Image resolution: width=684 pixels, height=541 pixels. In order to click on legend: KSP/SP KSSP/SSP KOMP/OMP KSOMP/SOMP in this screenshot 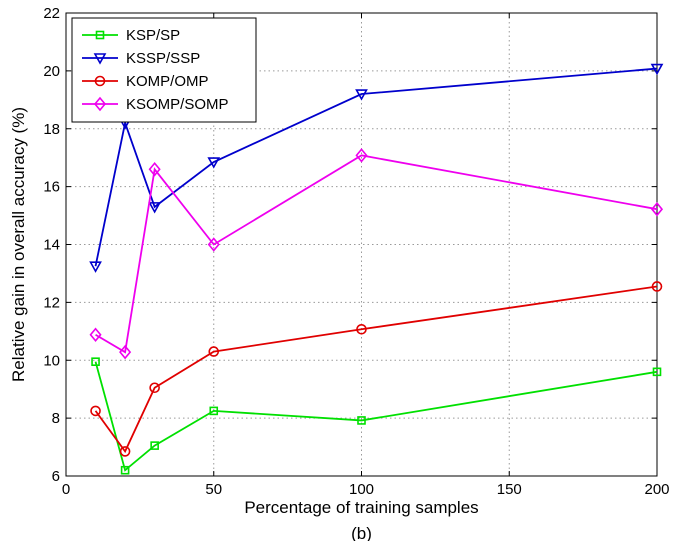, I will do `click(164, 70)`.